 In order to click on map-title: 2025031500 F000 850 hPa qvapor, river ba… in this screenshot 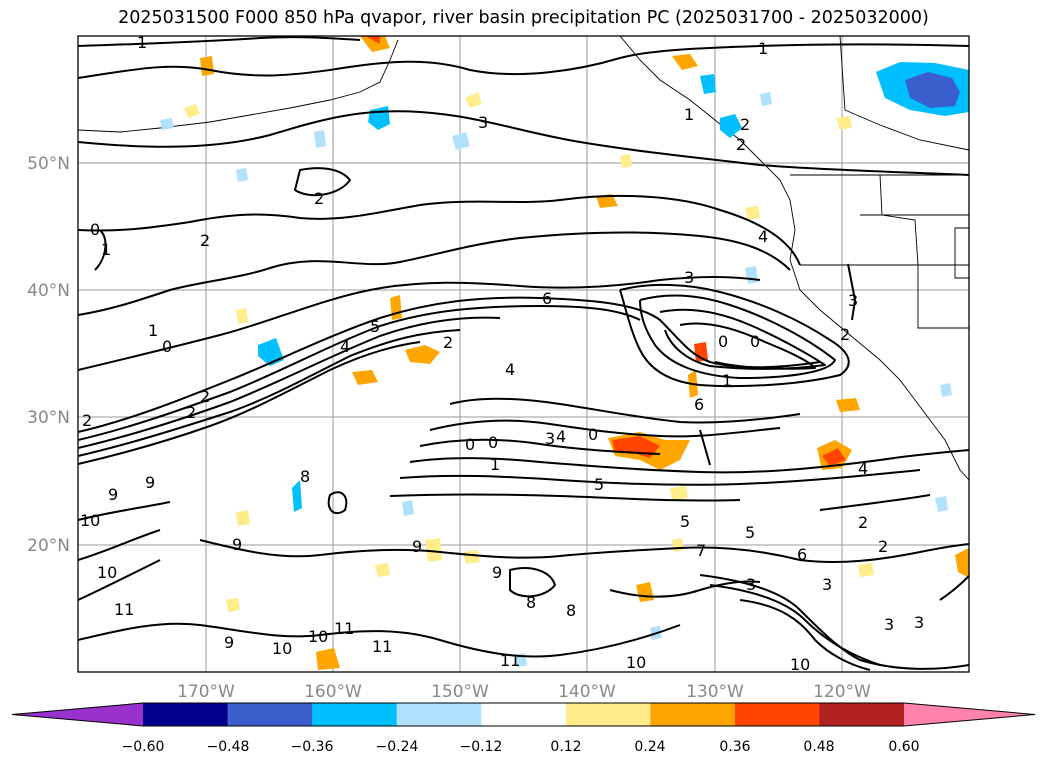, I will do `click(523, 18)`.